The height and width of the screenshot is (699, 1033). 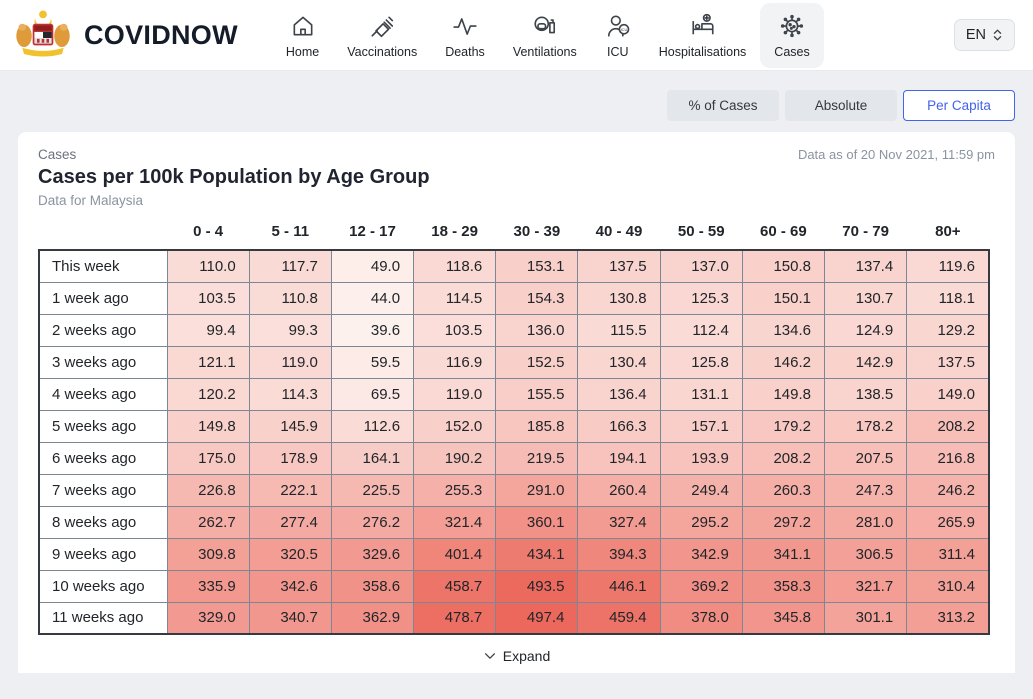 What do you see at coordinates (103, 618) in the screenshot?
I see `row-label: 11 weeks ago` at bounding box center [103, 618].